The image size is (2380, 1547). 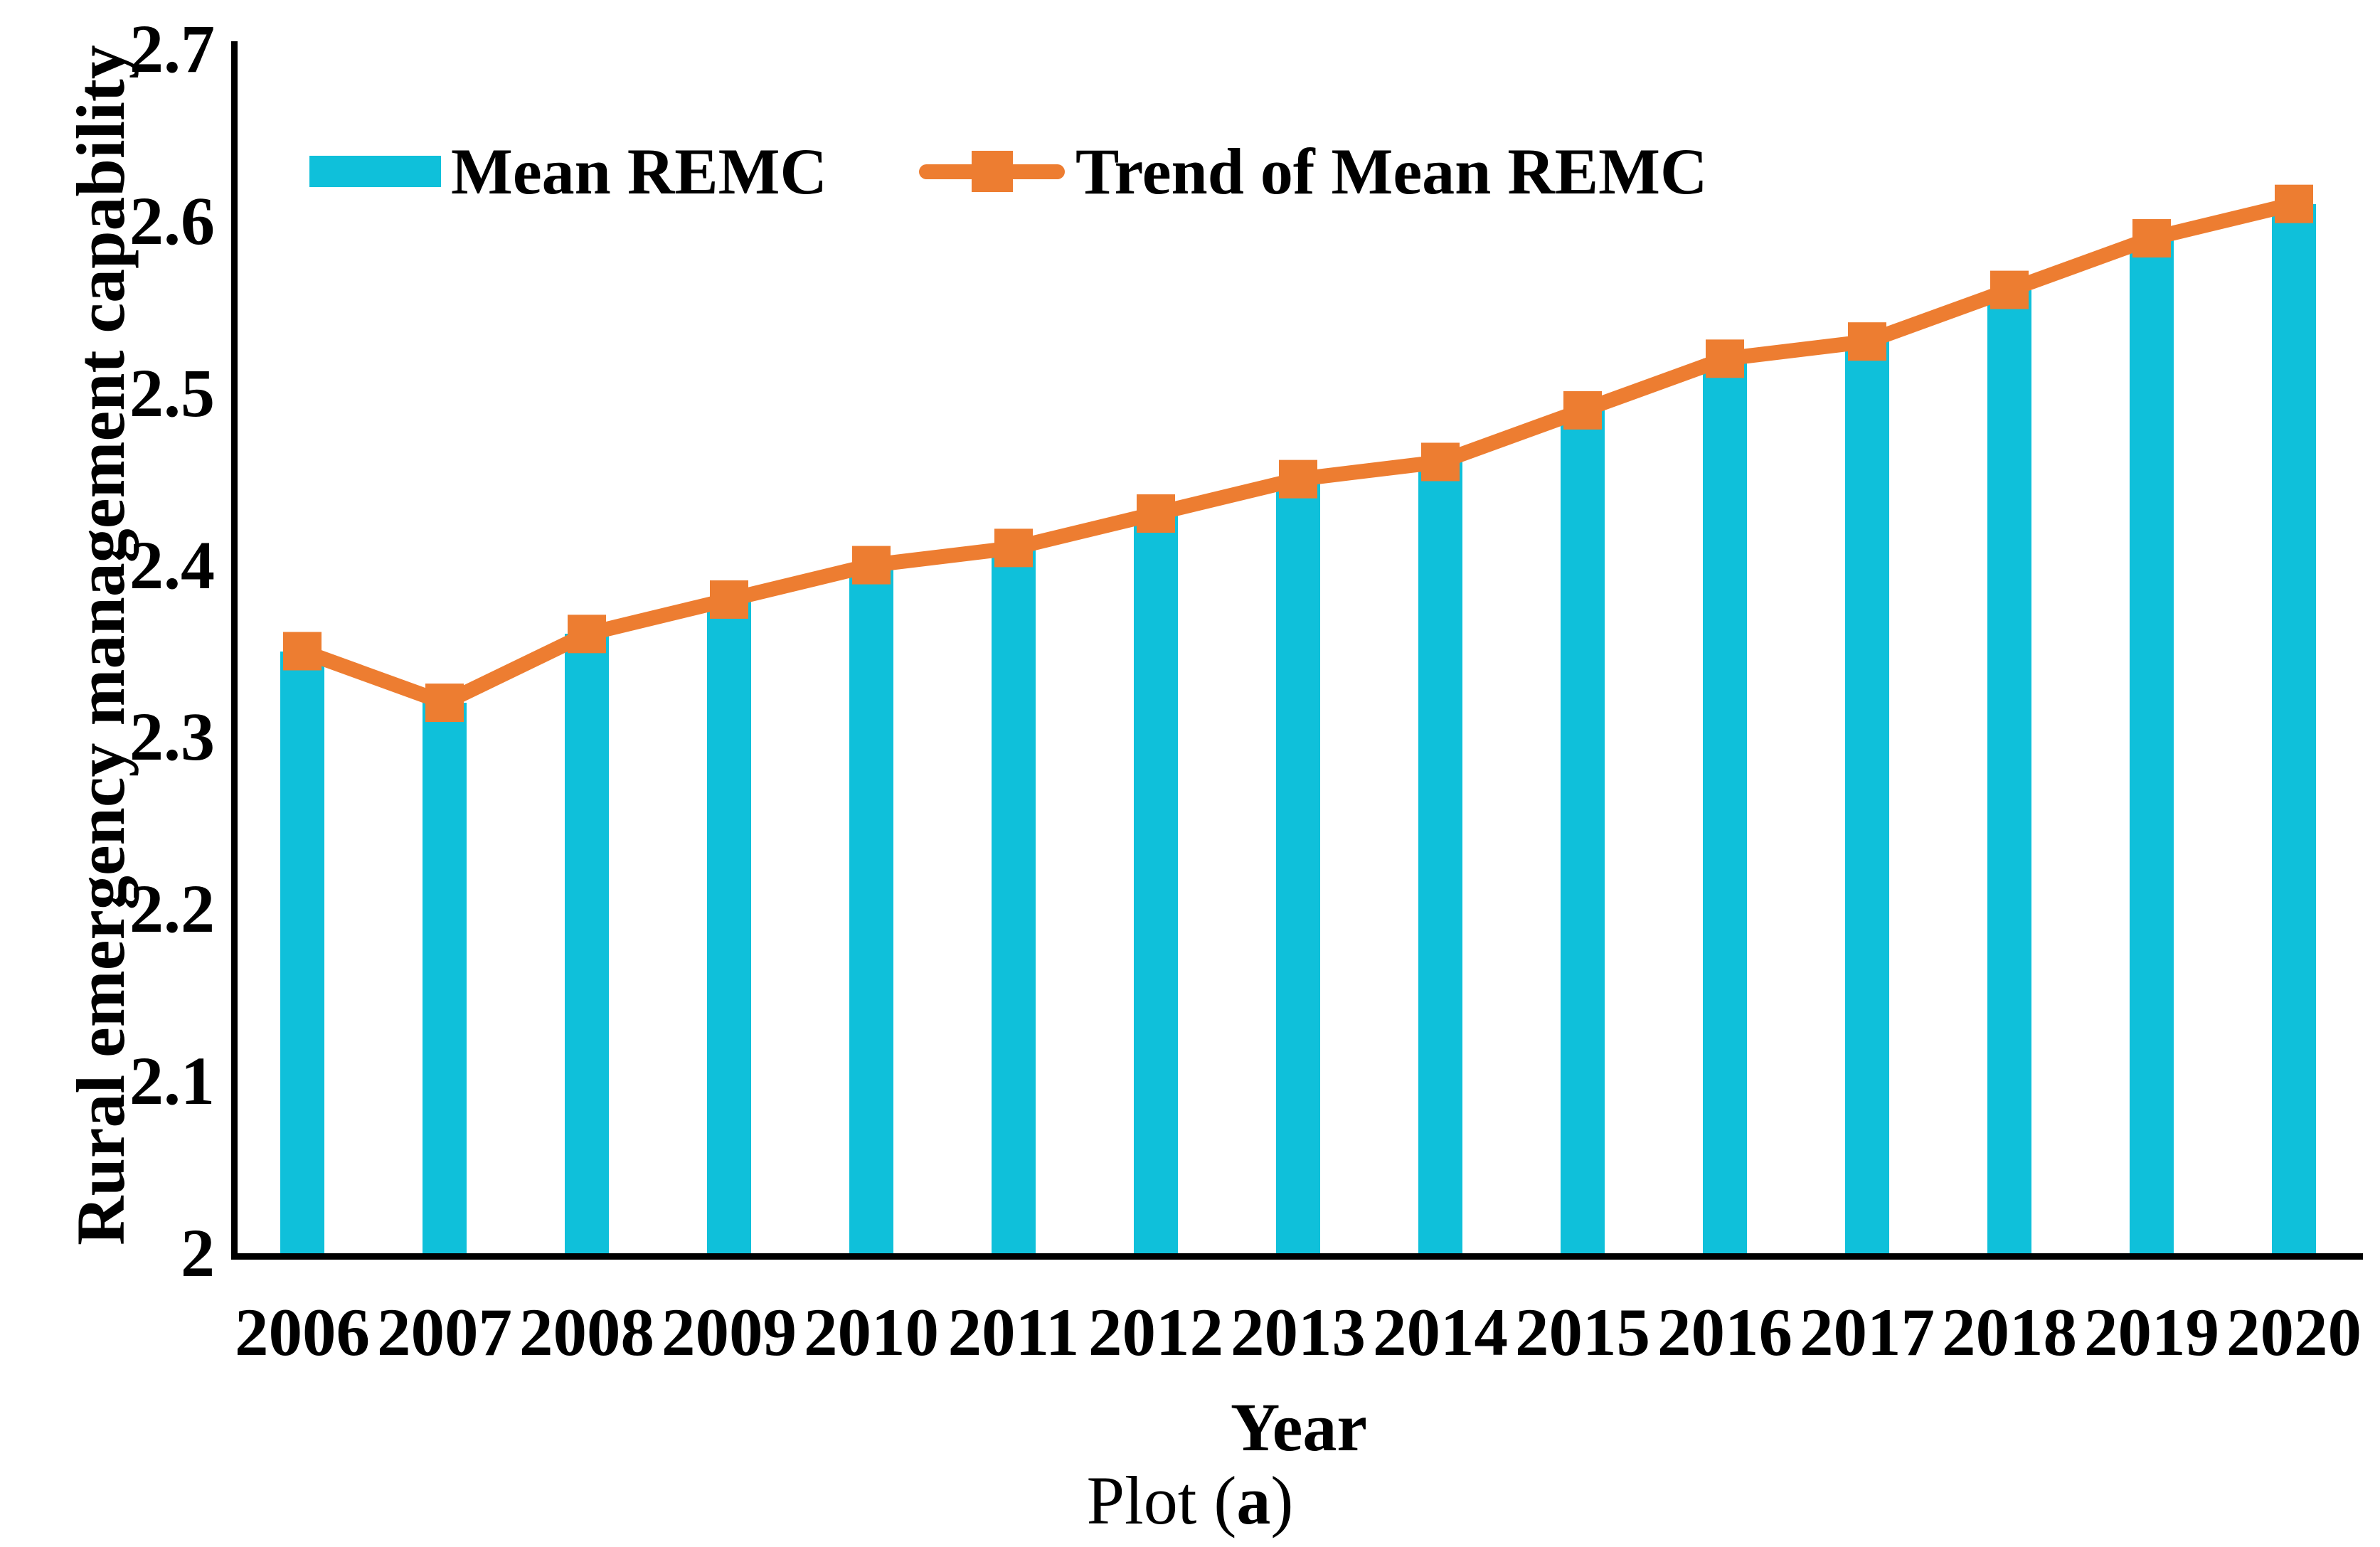 I want to click on figure-caption: Plot (a), so click(x=1190, y=1500).